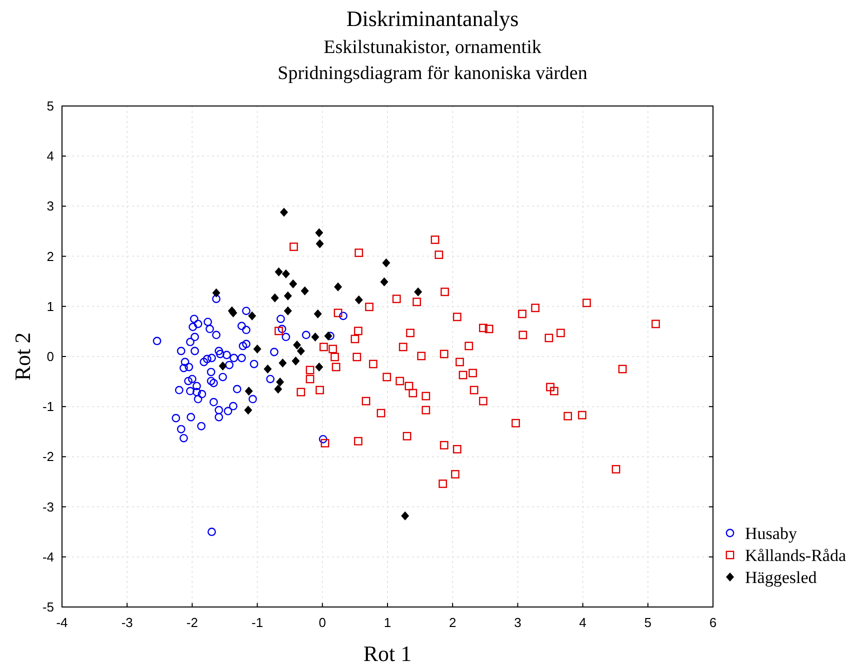 Image resolution: width=865 pixels, height=665 pixels. I want to click on y-tick-label: -5, so click(48, 607).